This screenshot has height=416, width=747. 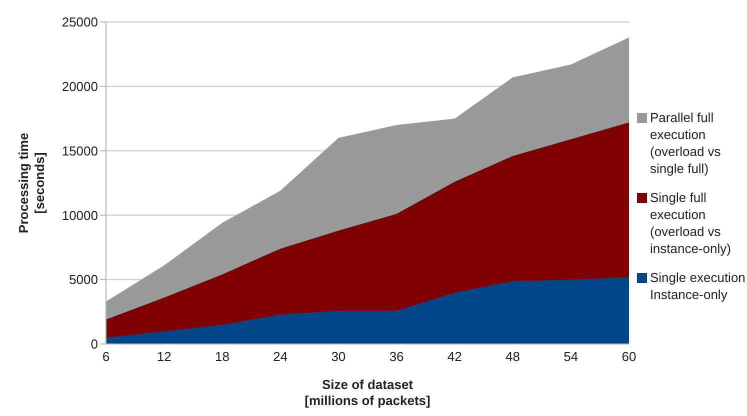 What do you see at coordinates (691, 223) in the screenshot?
I see `legend-label: Single full execution (overload vs instance-only)` at bounding box center [691, 223].